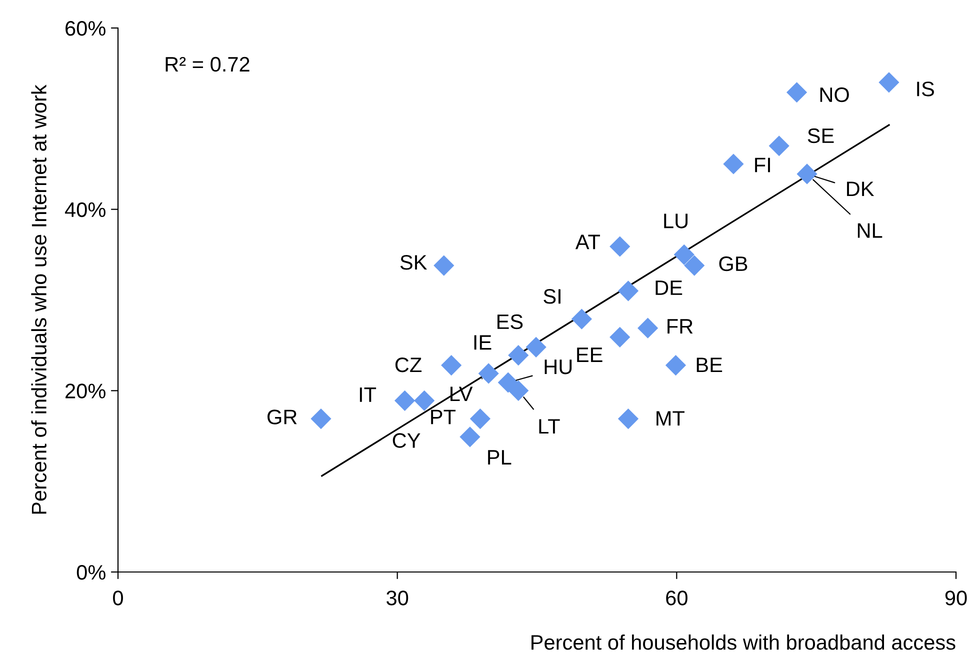  I want to click on annotation: BE, so click(709, 365).